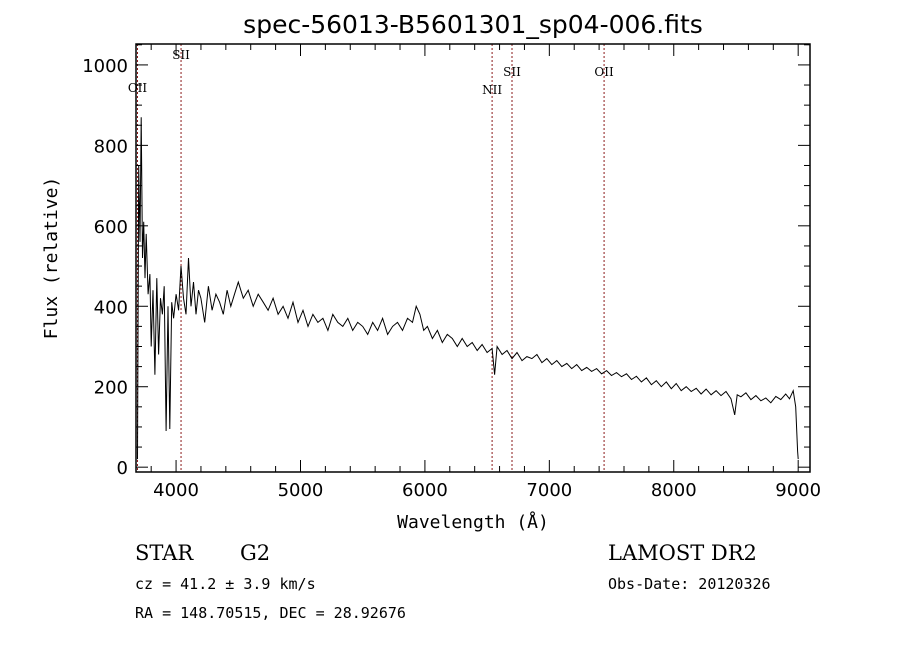 Image resolution: width=900 pixels, height=649 pixels. Describe the element at coordinates (473, 522) in the screenshot. I see `x-axis-label: Wavelength (Å)` at that location.